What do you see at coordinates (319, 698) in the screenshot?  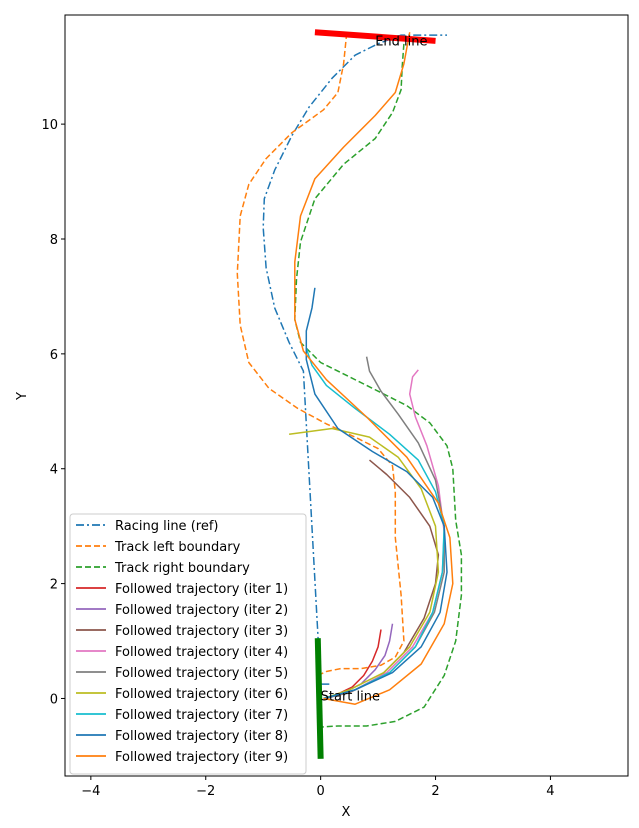 I see `start-line-marker` at bounding box center [319, 698].